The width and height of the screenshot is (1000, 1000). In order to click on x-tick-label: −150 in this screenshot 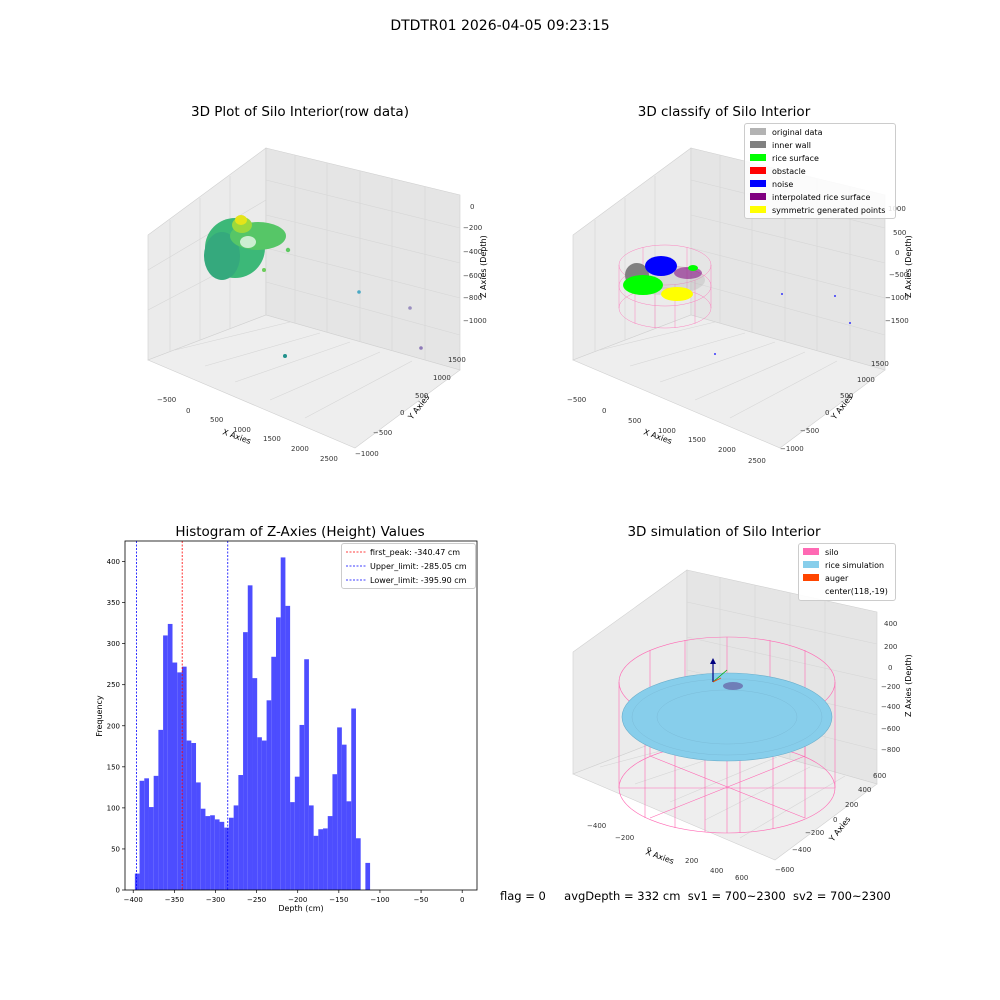, I will do `click(338, 900)`.